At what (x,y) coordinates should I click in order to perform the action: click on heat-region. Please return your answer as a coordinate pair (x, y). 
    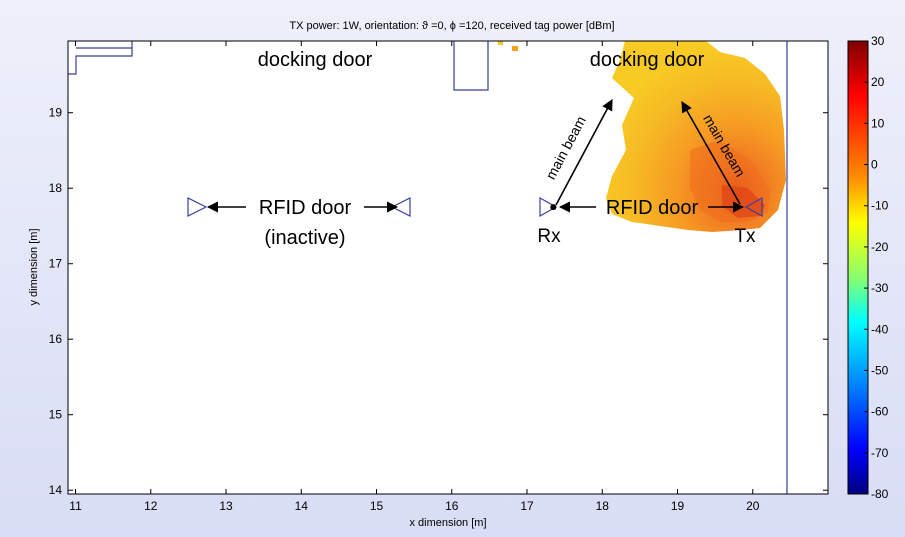
    Looking at the image, I should click on (642, 136).